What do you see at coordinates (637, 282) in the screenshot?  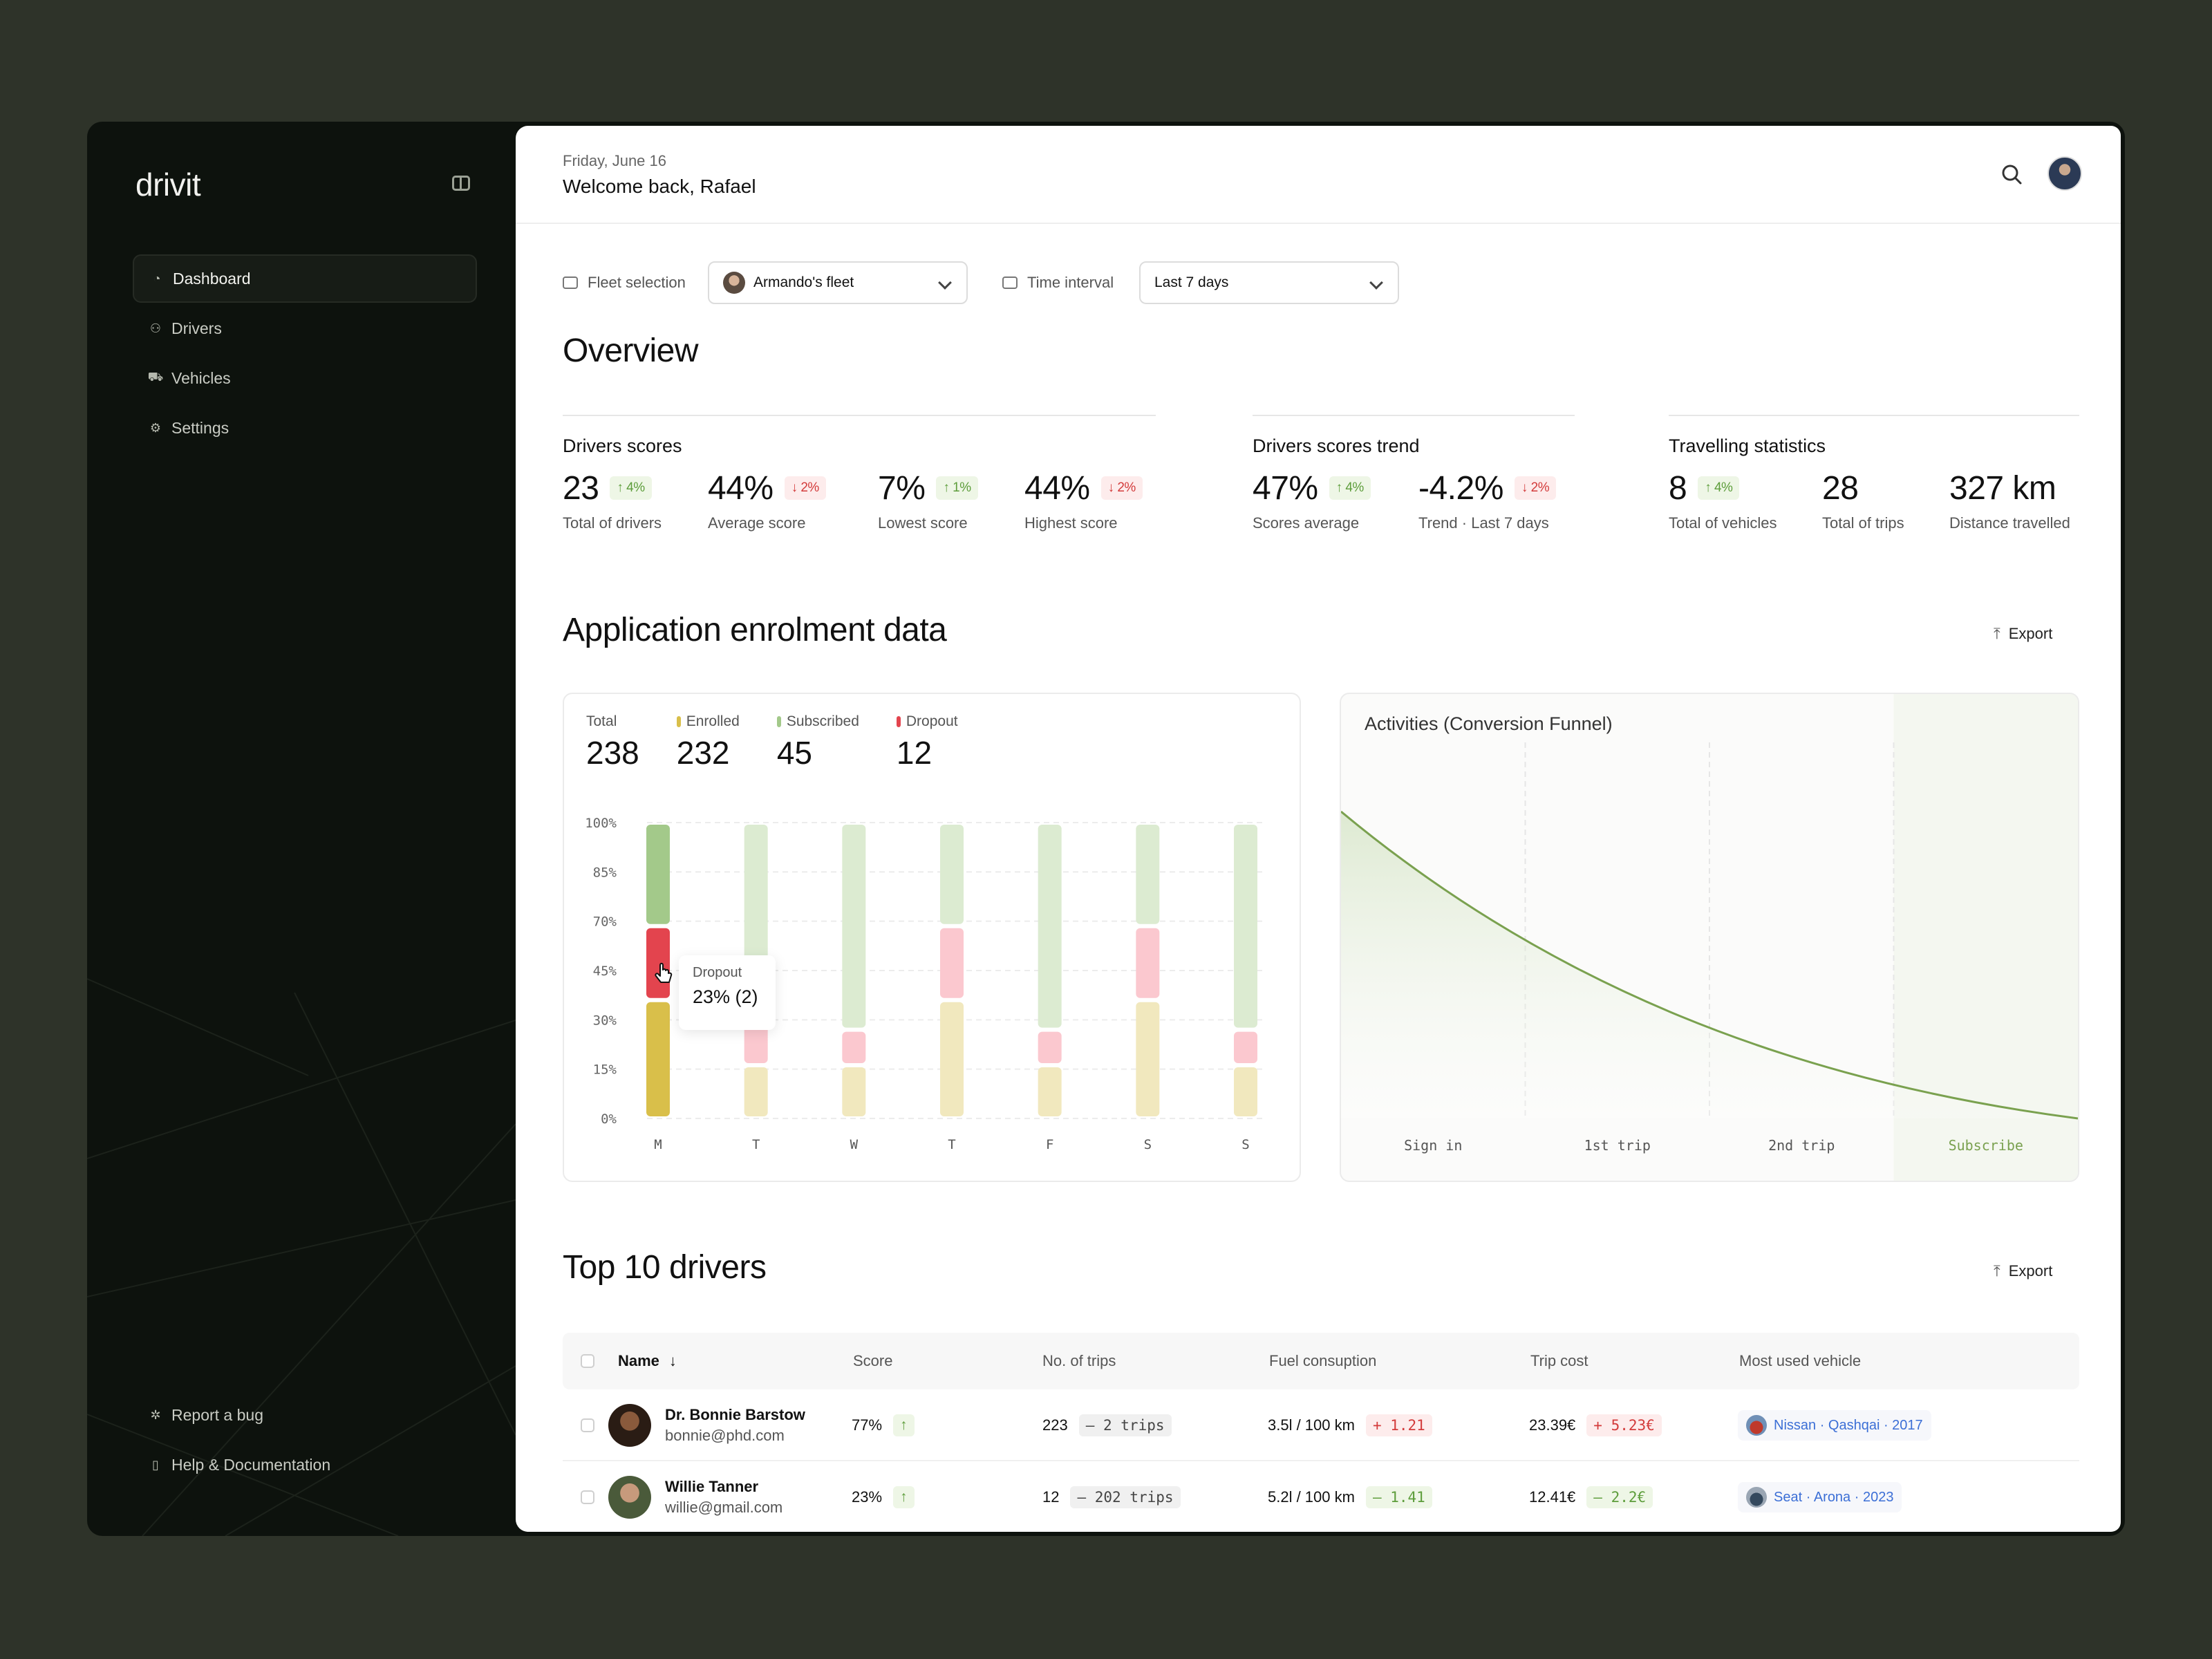 I see `fleet-selection-text: Fleet selection` at bounding box center [637, 282].